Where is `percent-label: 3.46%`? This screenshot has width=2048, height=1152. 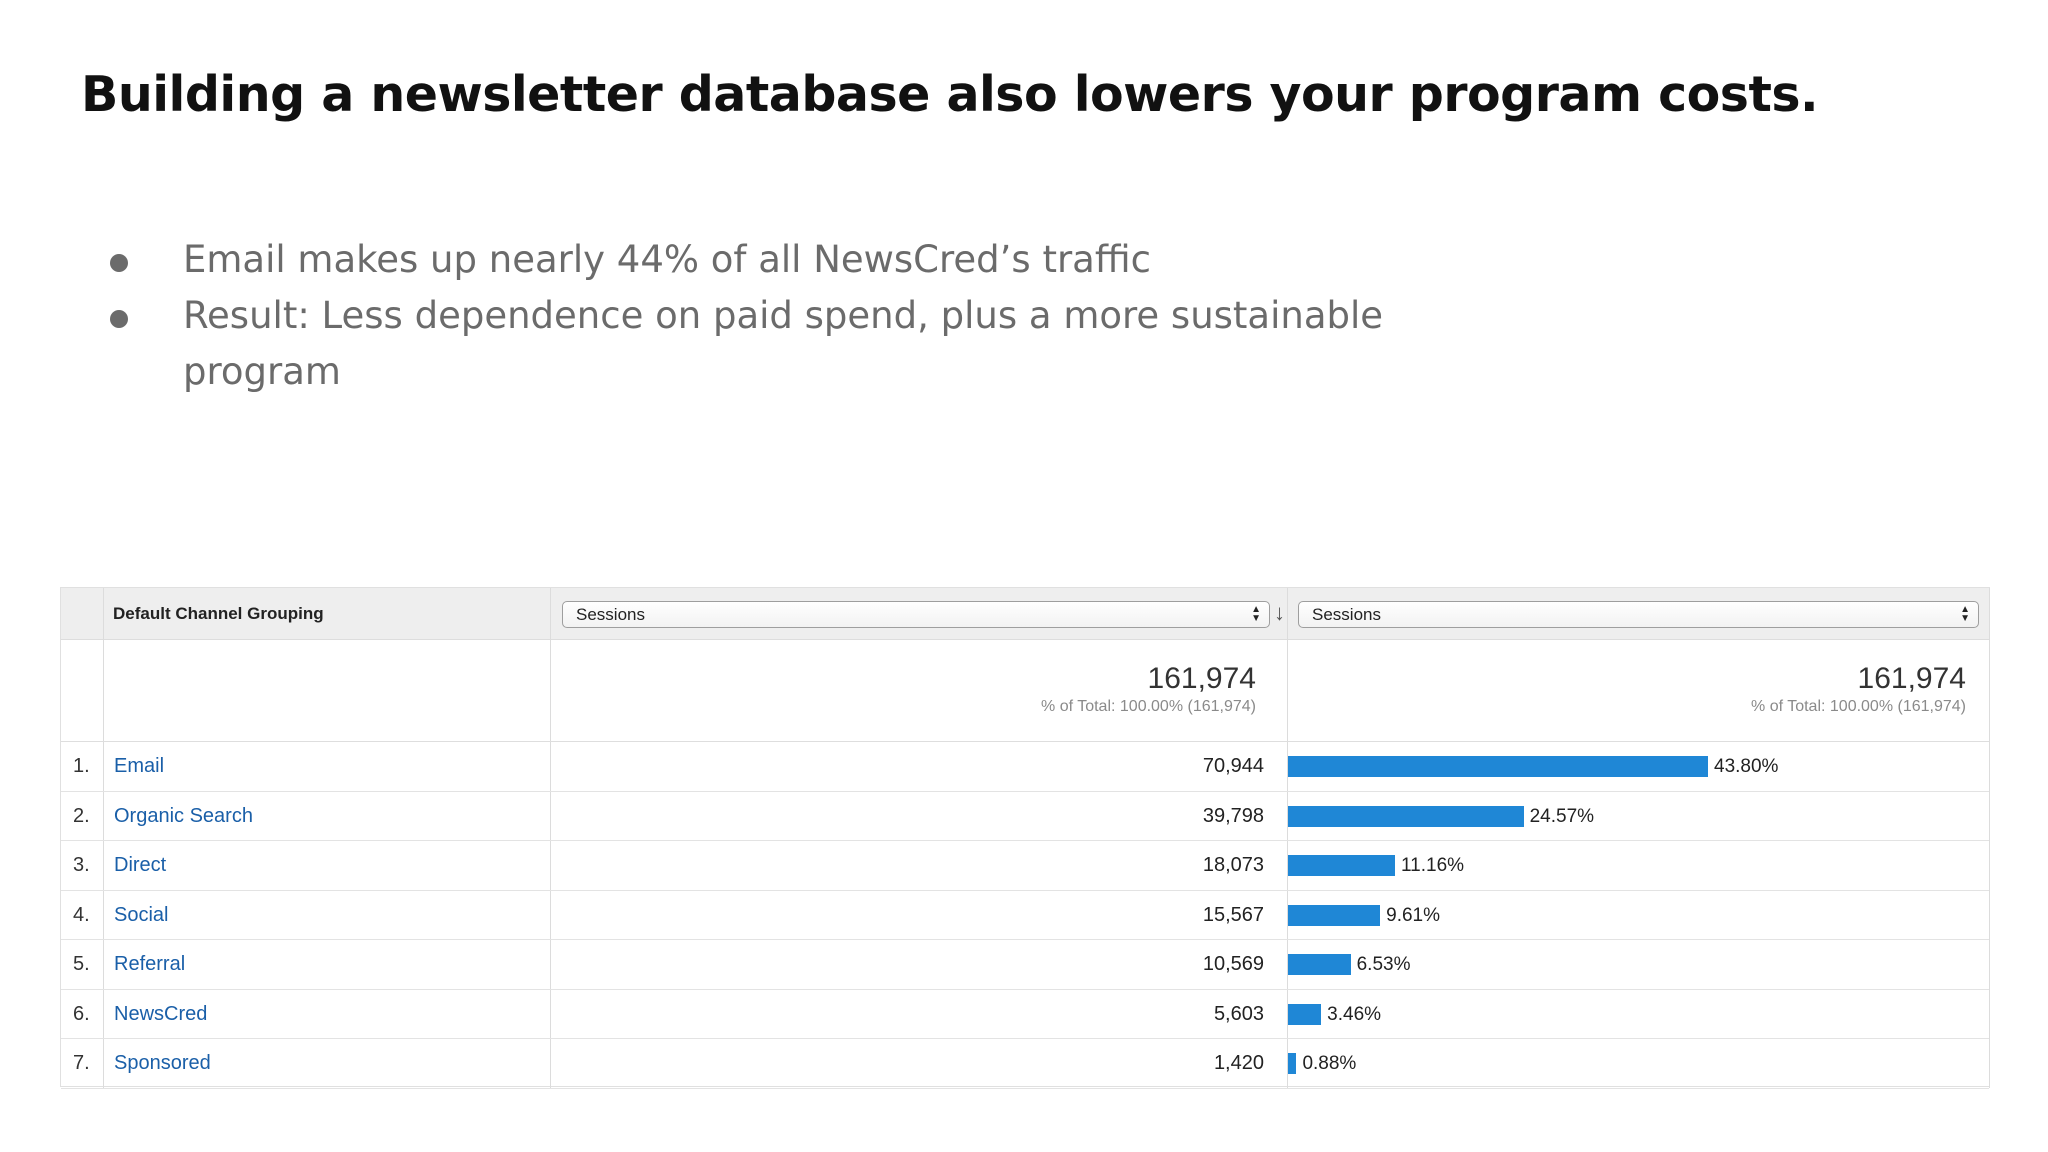
percent-label: 3.46% is located at coordinates (1354, 1014).